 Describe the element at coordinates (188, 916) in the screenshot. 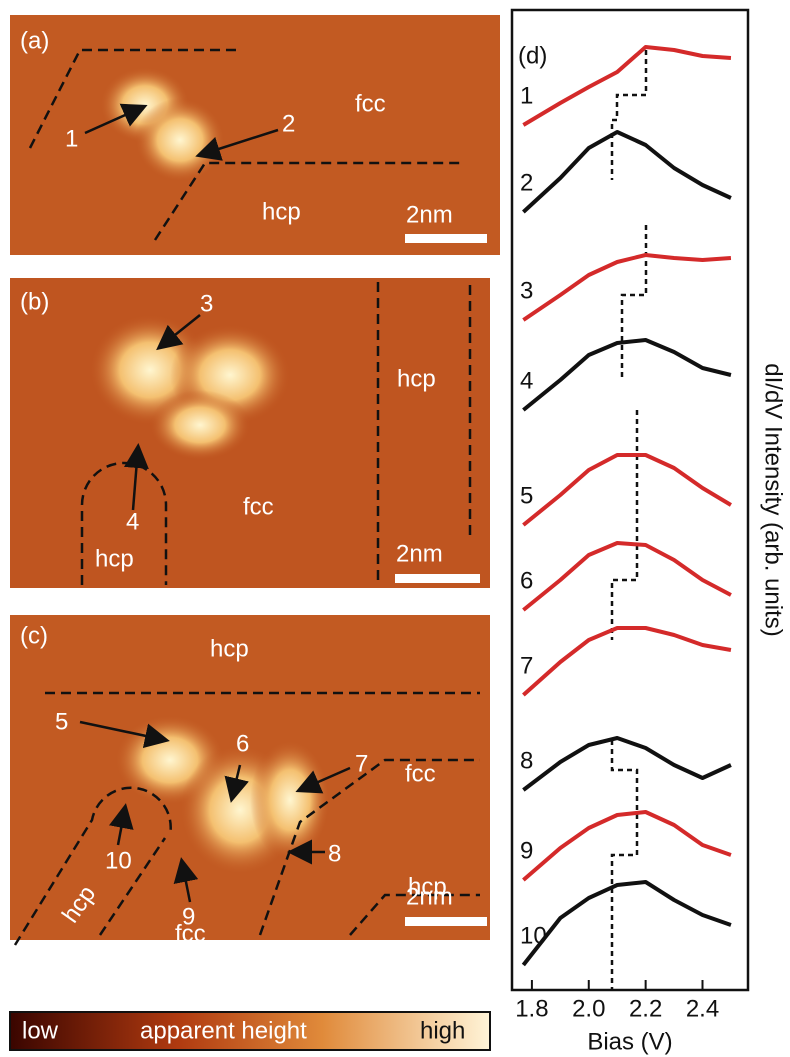

I see `label: 9` at that location.